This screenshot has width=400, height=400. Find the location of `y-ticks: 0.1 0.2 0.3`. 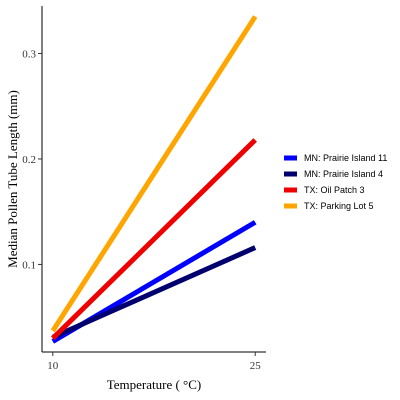

y-ticks: 0.1 0.2 0.3 is located at coordinates (32, 159).